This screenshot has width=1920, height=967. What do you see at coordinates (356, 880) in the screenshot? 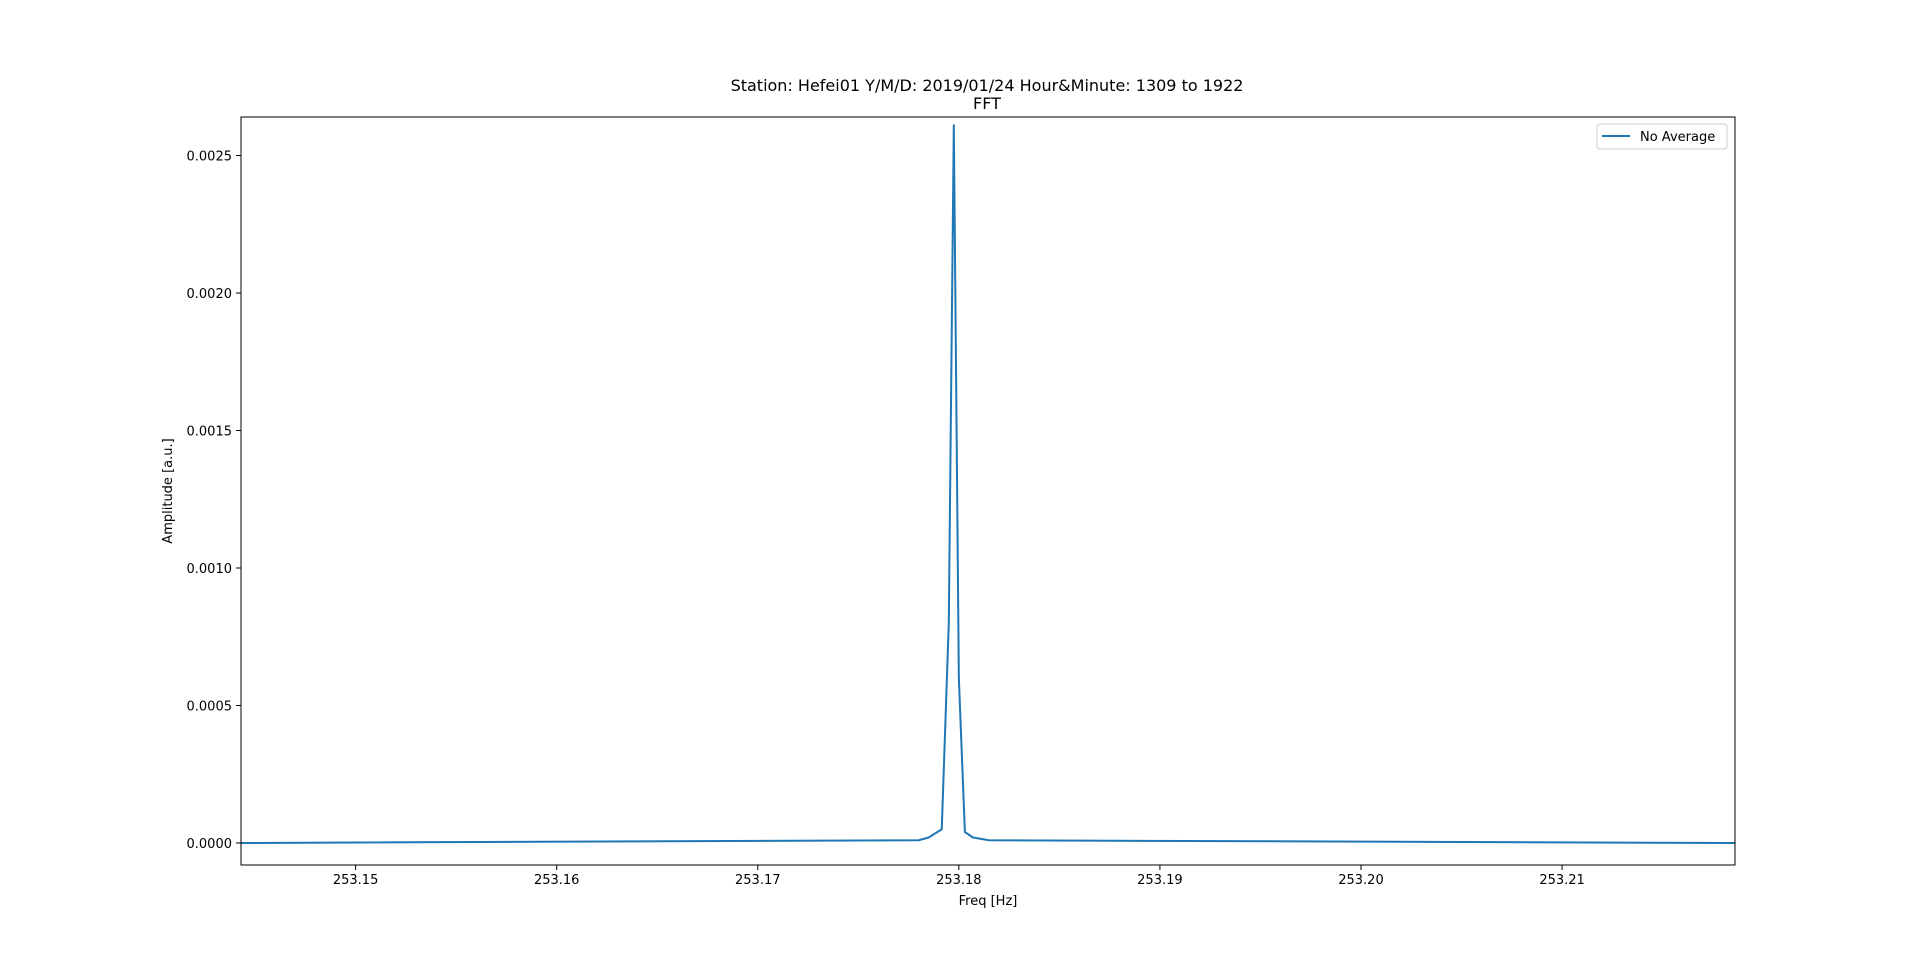
I see `x-tick-label: 253.15` at bounding box center [356, 880].